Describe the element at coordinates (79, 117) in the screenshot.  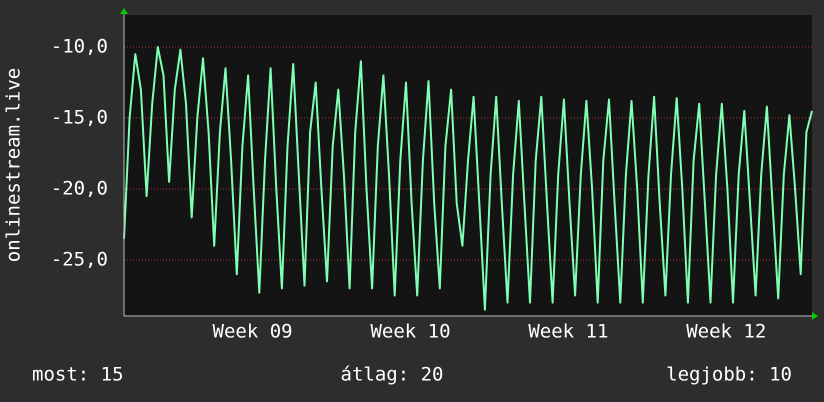
I see `y-tick-label: -15,0` at that location.